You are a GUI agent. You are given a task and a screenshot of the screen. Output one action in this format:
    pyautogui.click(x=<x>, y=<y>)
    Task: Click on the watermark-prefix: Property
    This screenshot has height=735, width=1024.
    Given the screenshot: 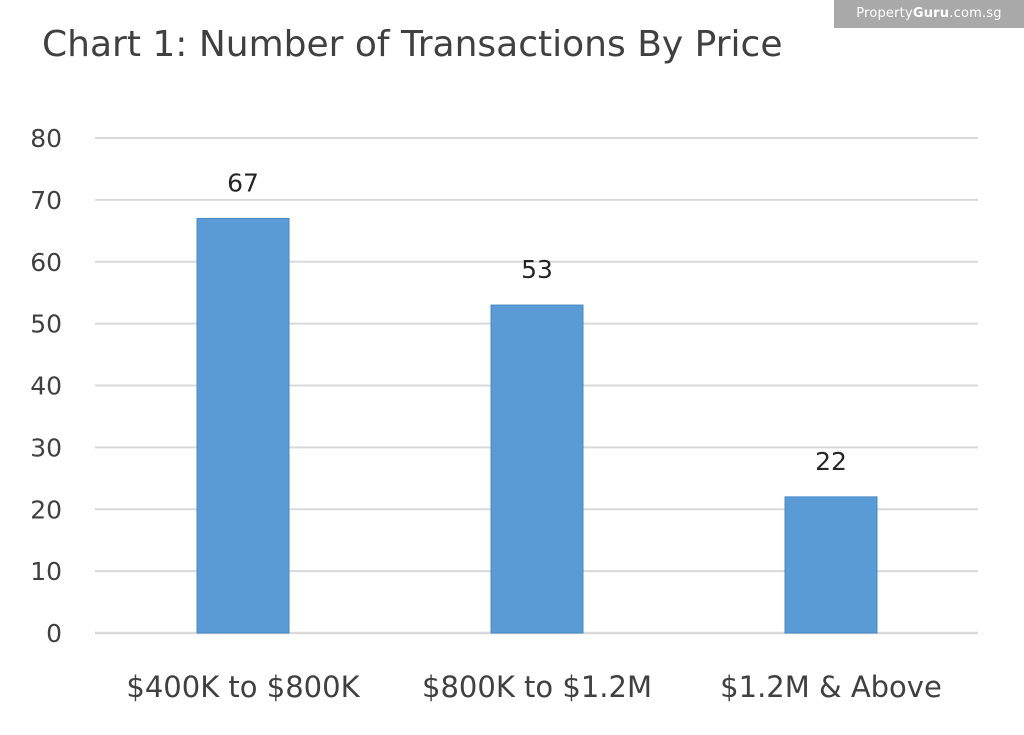 What is the action you would take?
    pyautogui.click(x=884, y=13)
    